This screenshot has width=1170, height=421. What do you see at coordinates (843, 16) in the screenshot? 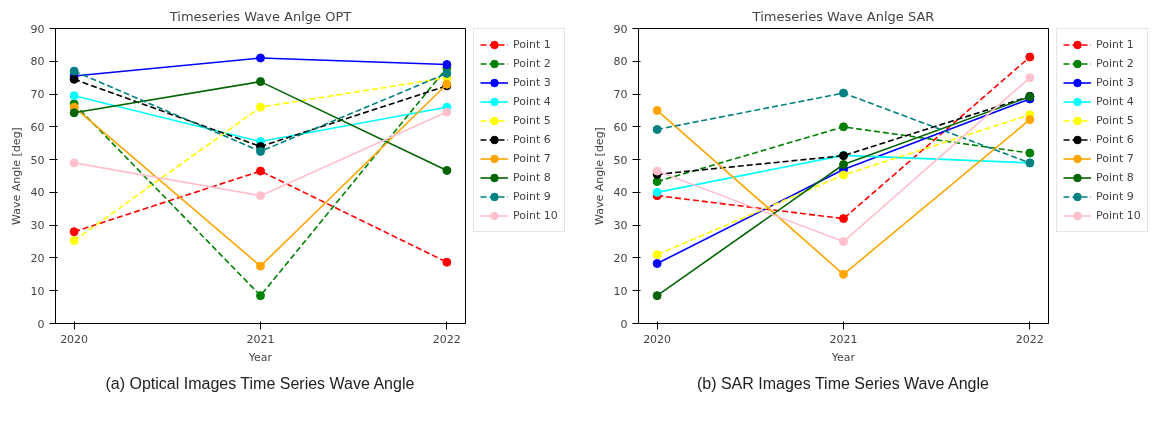
I see `chart-title: Timeseries Wave Anlge SAR` at bounding box center [843, 16].